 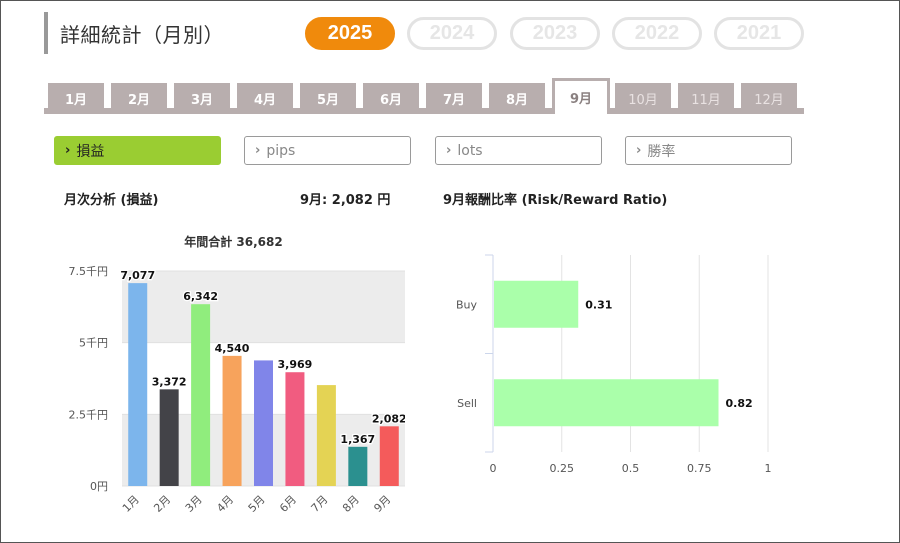 What do you see at coordinates (137, 150) in the screenshot?
I see `metric-button-0: › 損益` at bounding box center [137, 150].